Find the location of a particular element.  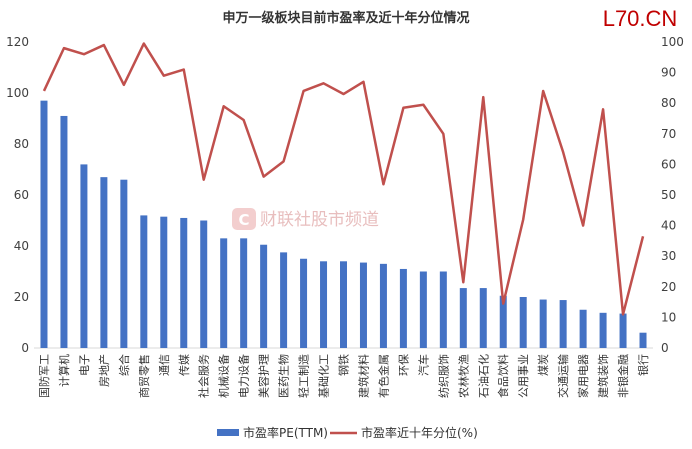

brand-logo-text: L70.CN is located at coordinates (640, 18).